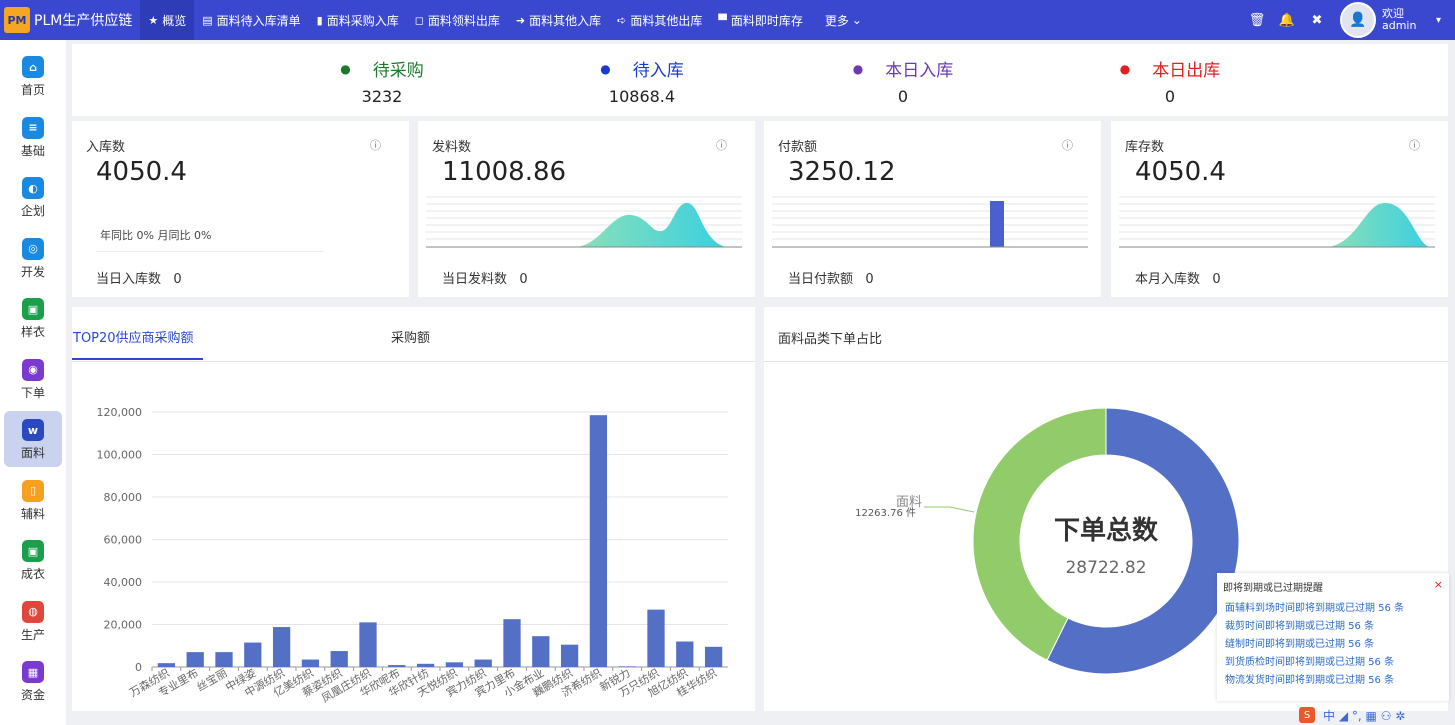  I want to click on top-right-tools: 🗑 🔔 ✖ 👤 欢迎 admin ▾, so click(1348, 20).